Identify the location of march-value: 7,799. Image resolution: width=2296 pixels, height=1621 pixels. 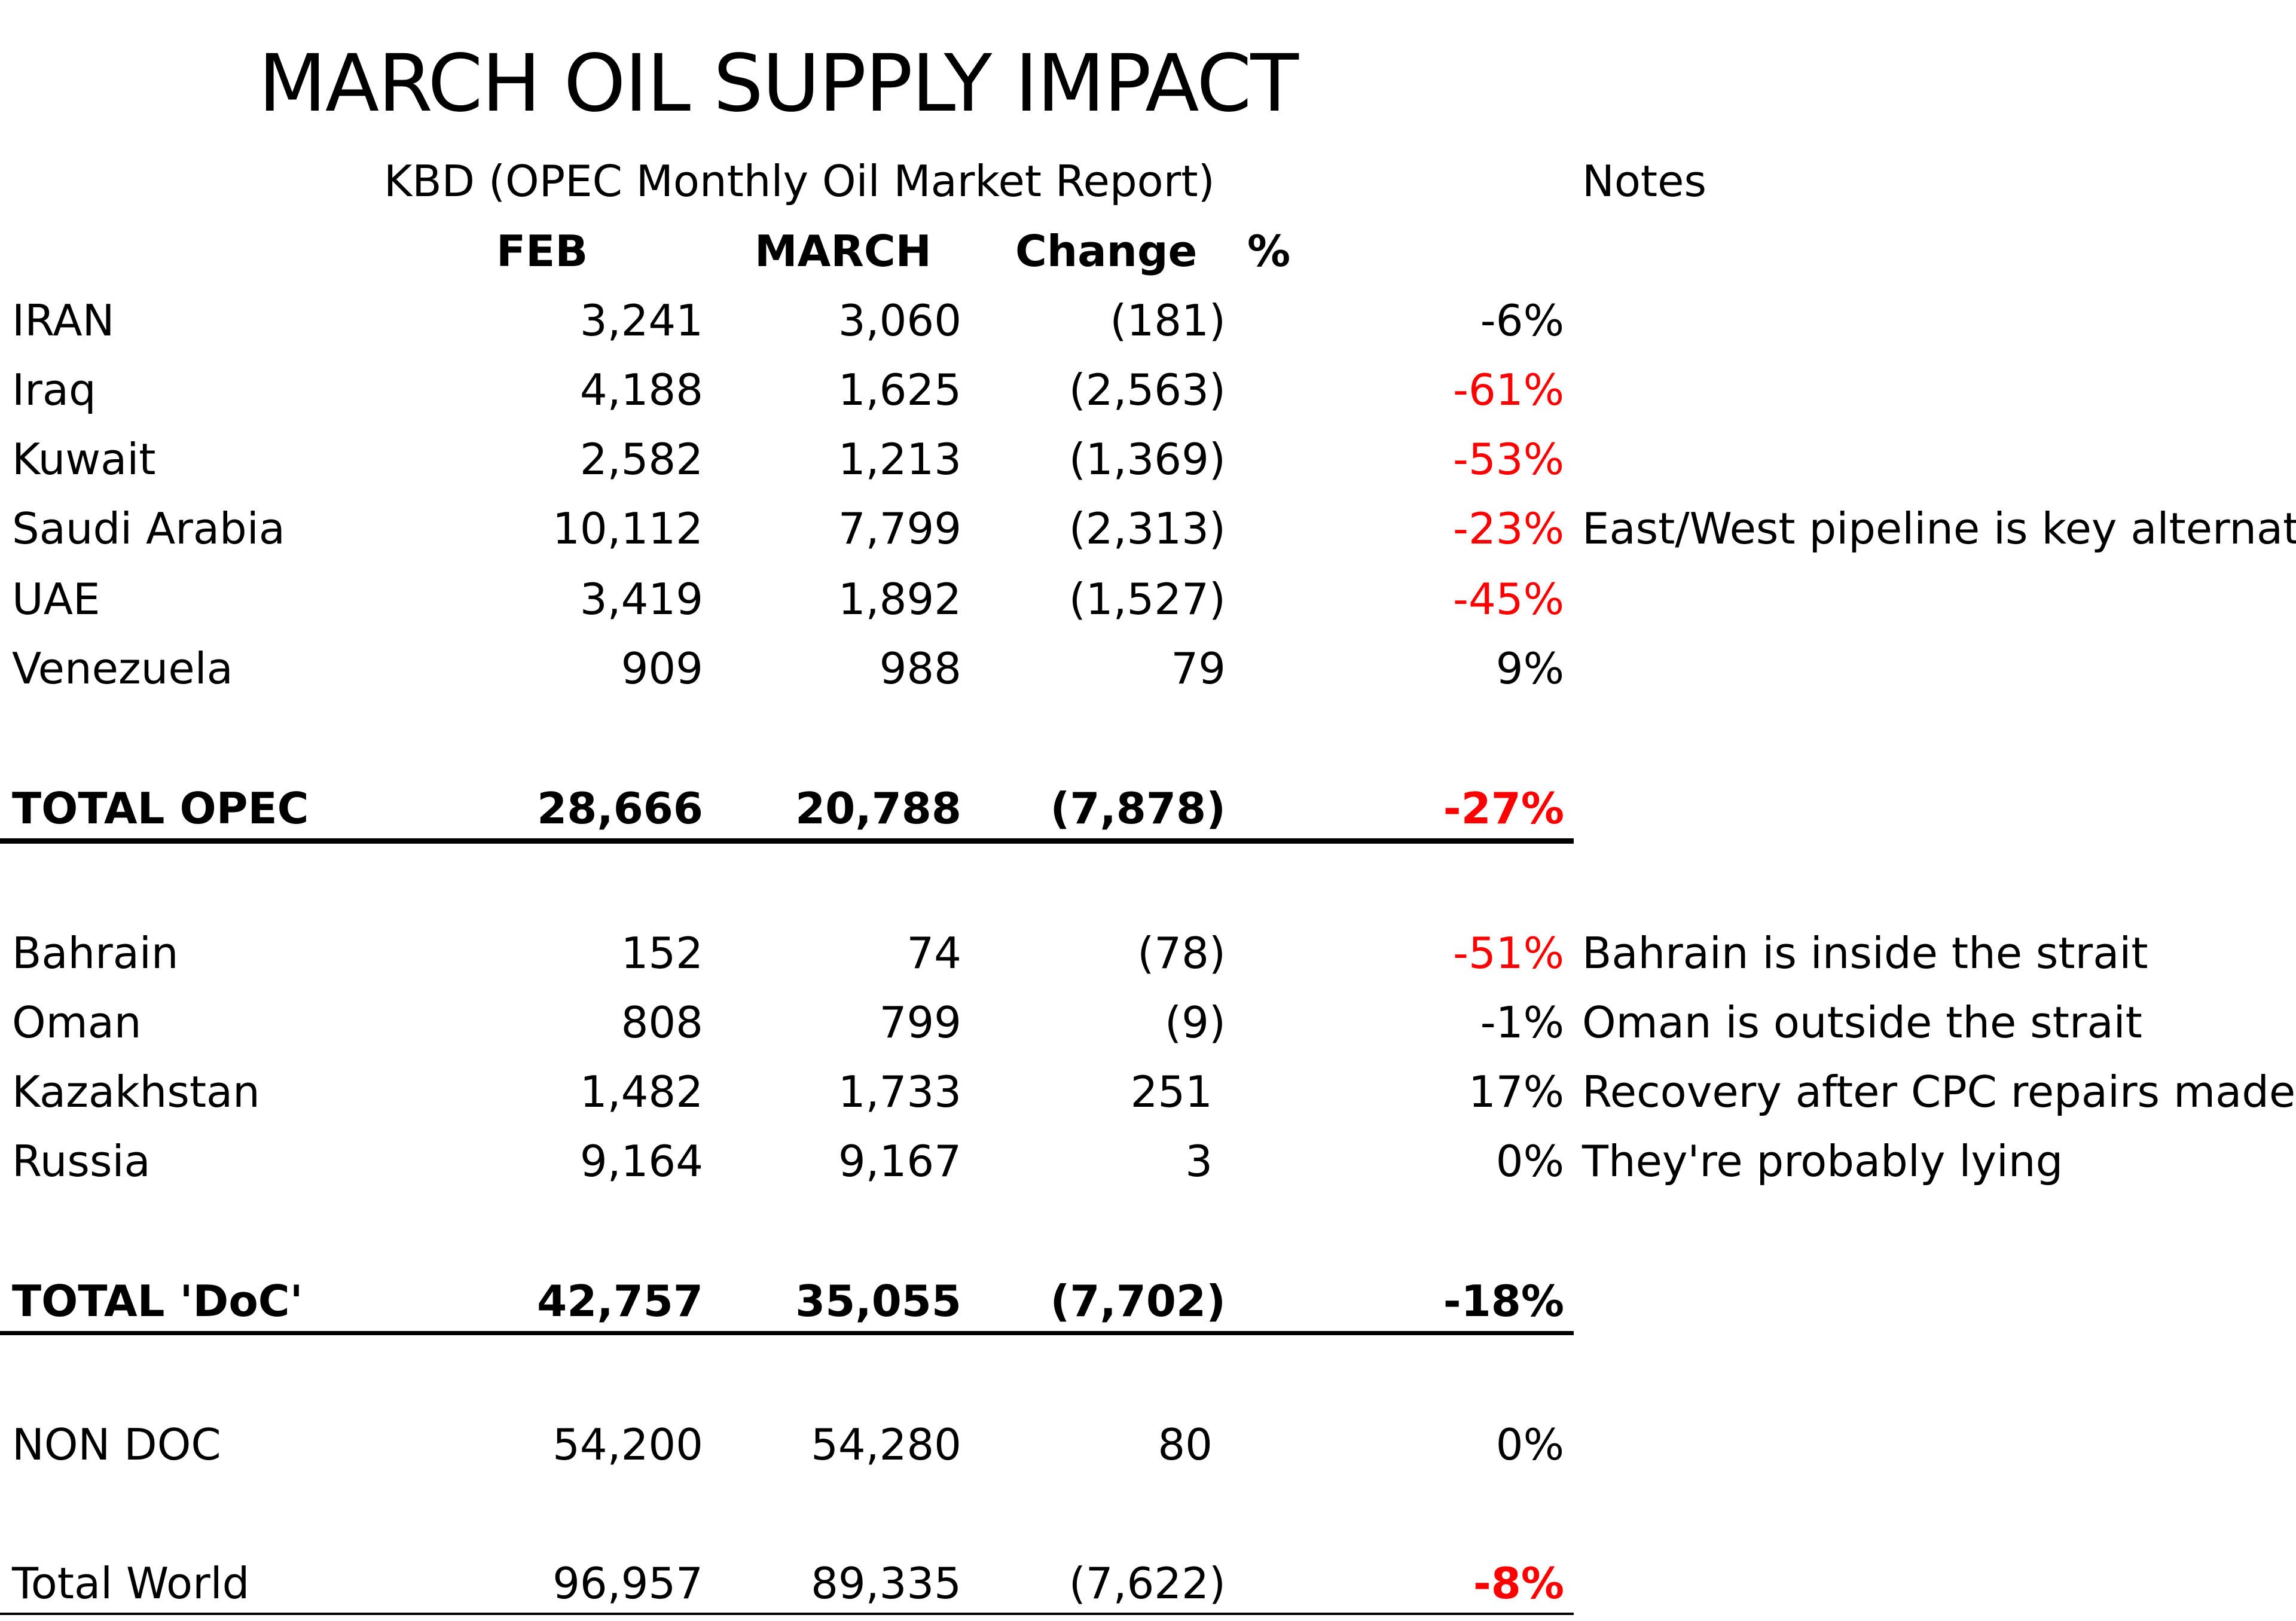
(899, 528).